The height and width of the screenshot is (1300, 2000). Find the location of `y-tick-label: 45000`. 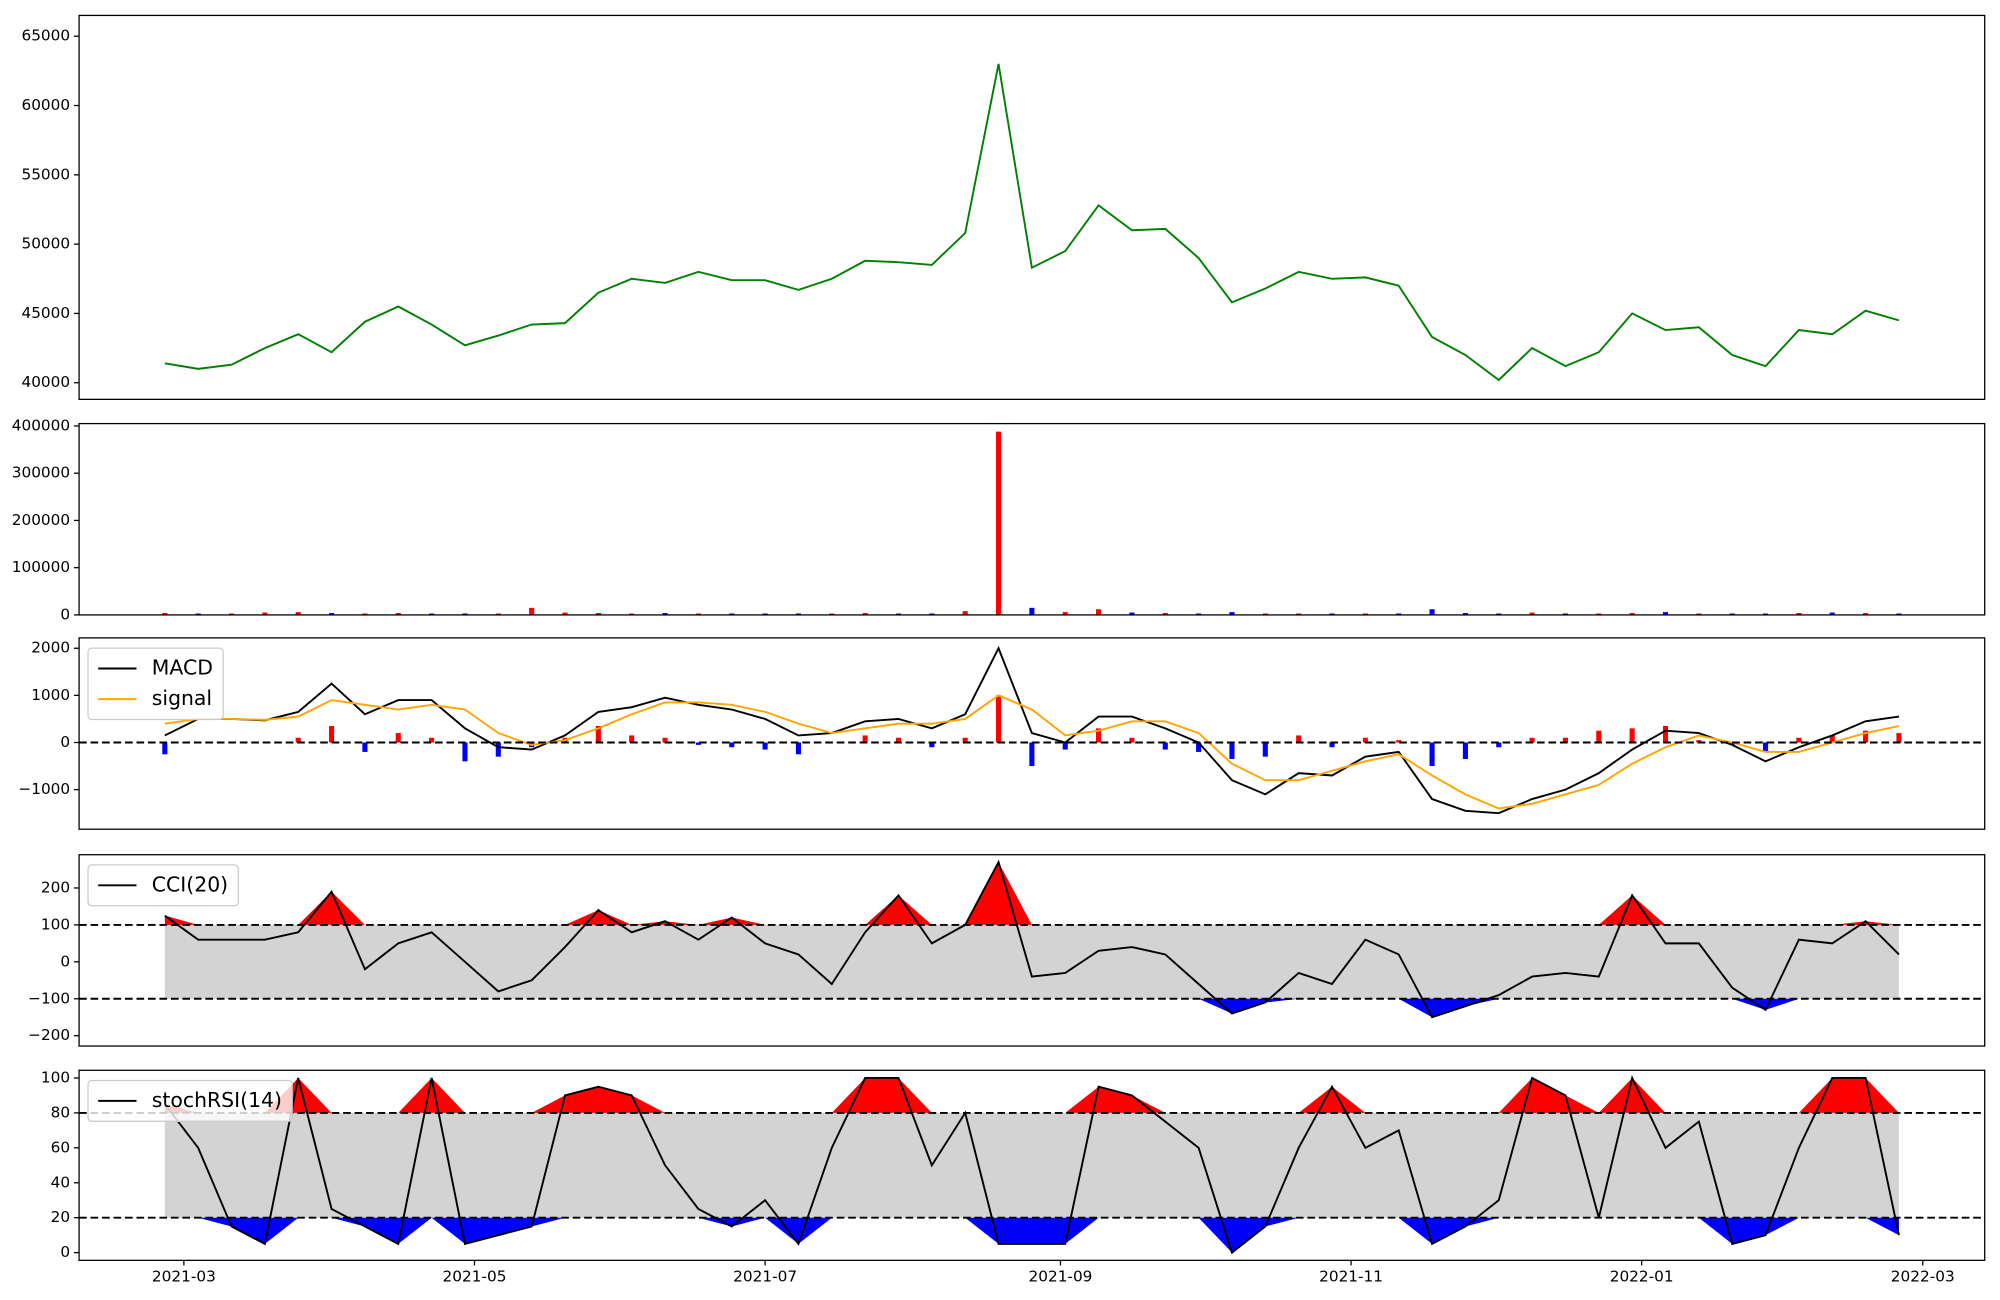

y-tick-label: 45000 is located at coordinates (45, 313).